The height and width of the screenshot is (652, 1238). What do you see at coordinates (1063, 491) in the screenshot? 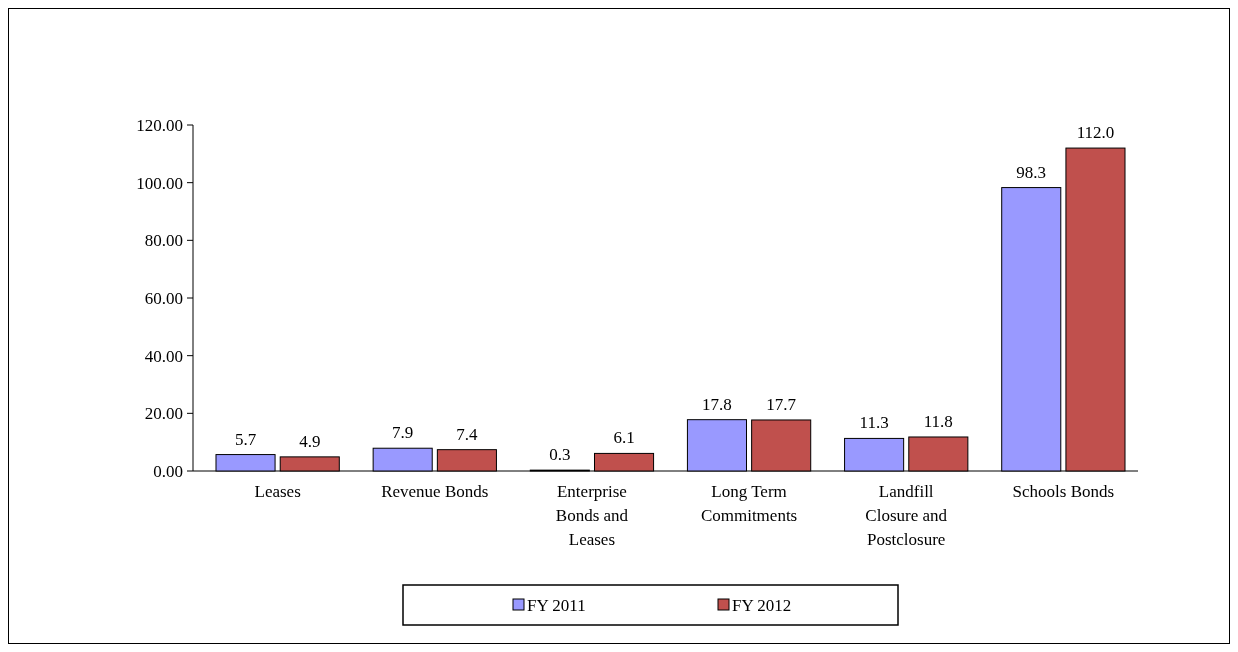
I see `x-tick-label: Schools Bonds` at bounding box center [1063, 491].